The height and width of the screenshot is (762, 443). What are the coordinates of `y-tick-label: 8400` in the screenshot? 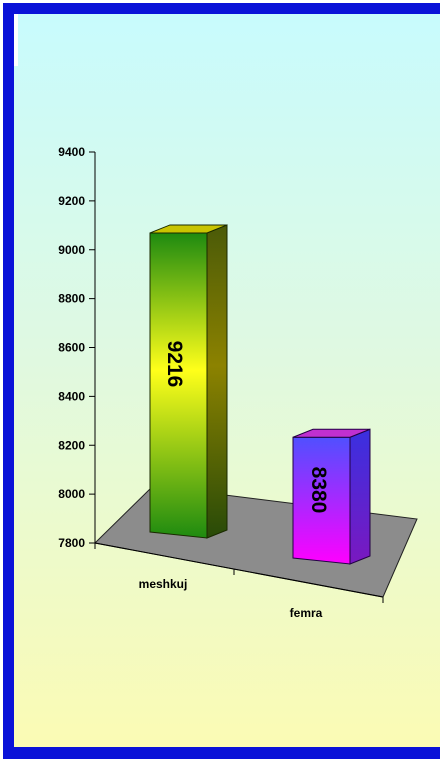 It's located at (71, 396).